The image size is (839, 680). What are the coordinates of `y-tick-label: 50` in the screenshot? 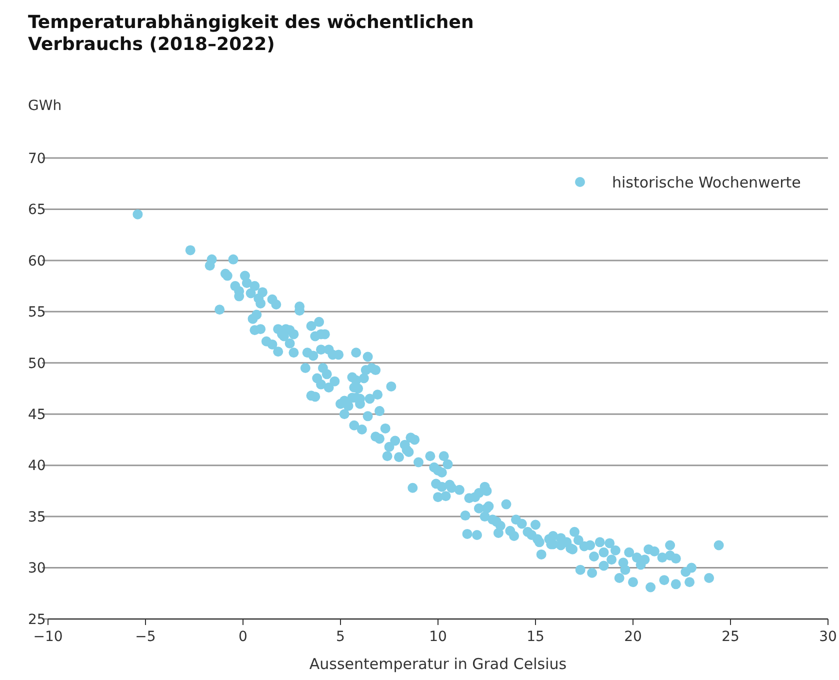 It's located at (37, 364).